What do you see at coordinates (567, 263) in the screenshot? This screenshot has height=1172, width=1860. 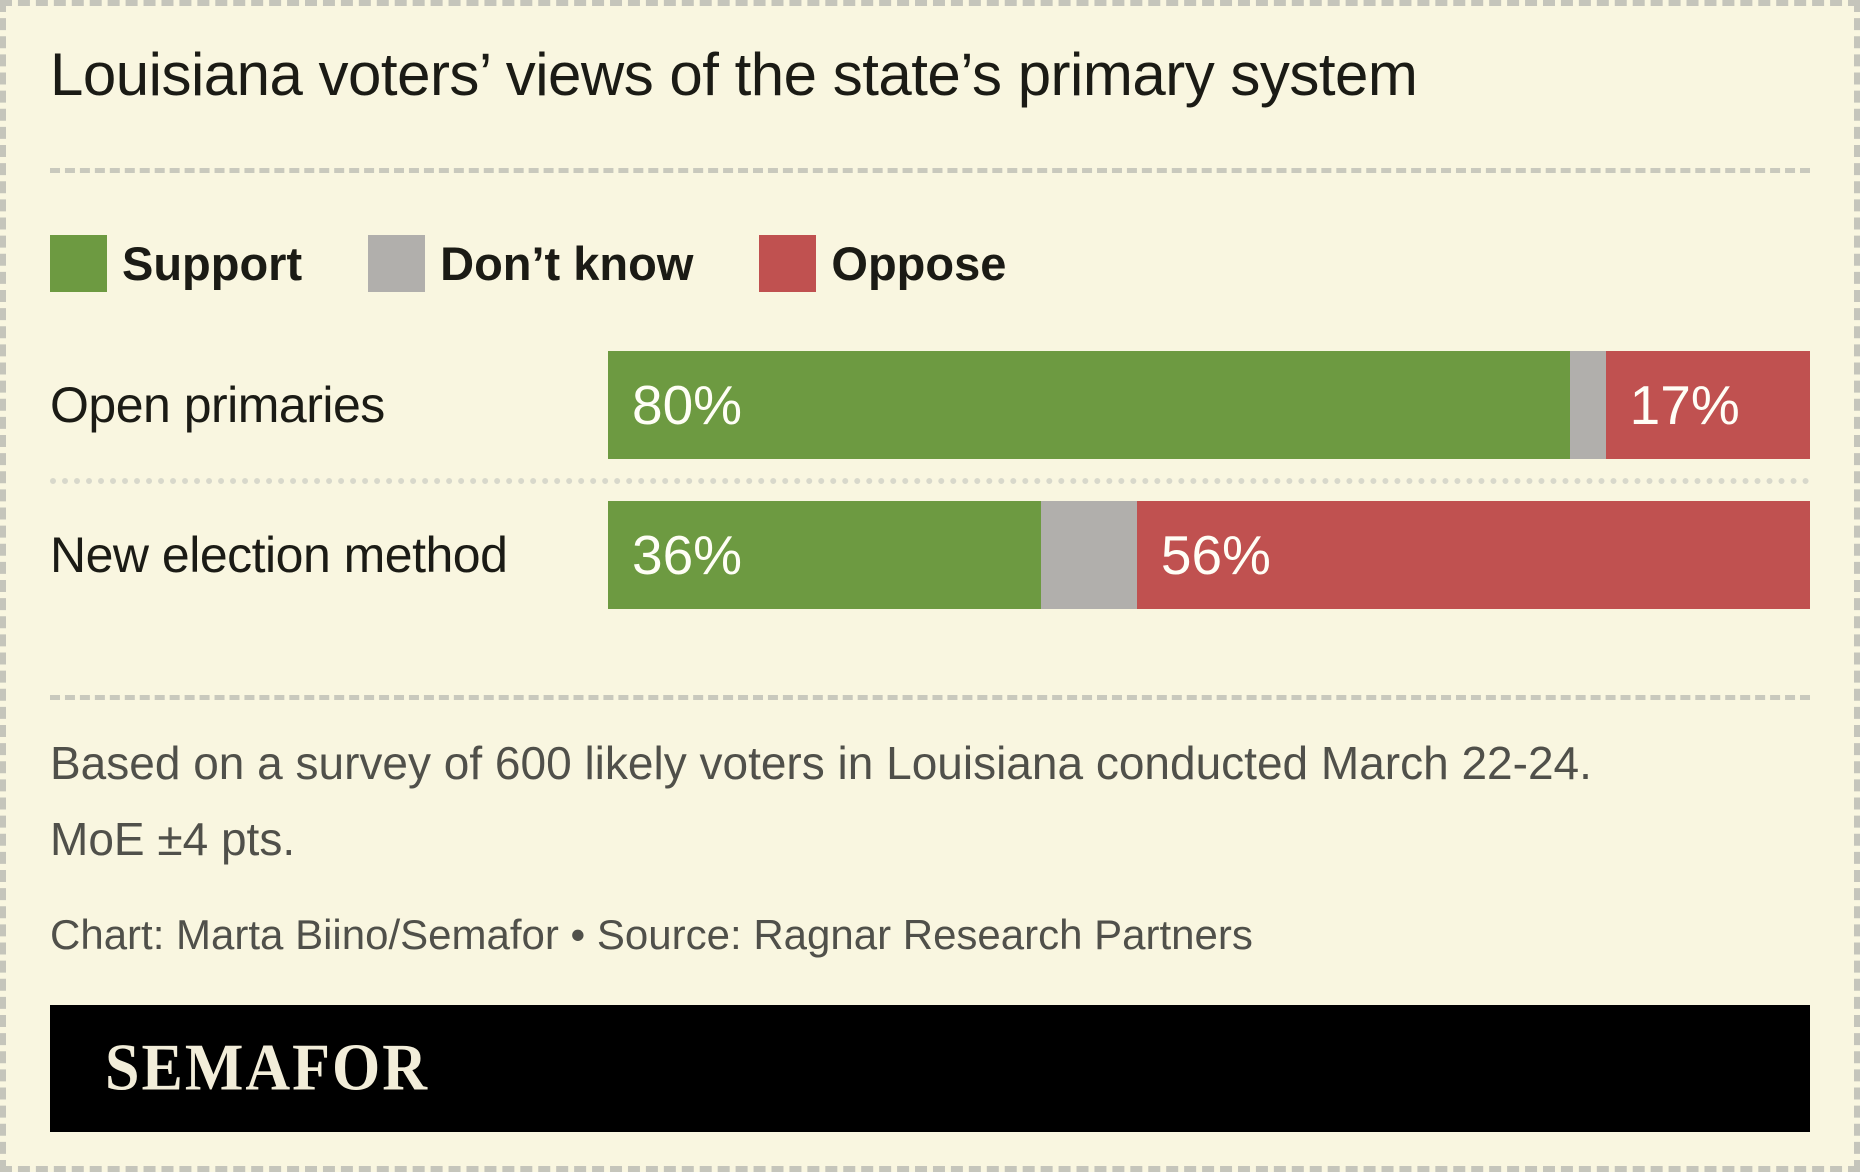 I see `legend-label-dont-know: Don’t know` at bounding box center [567, 263].